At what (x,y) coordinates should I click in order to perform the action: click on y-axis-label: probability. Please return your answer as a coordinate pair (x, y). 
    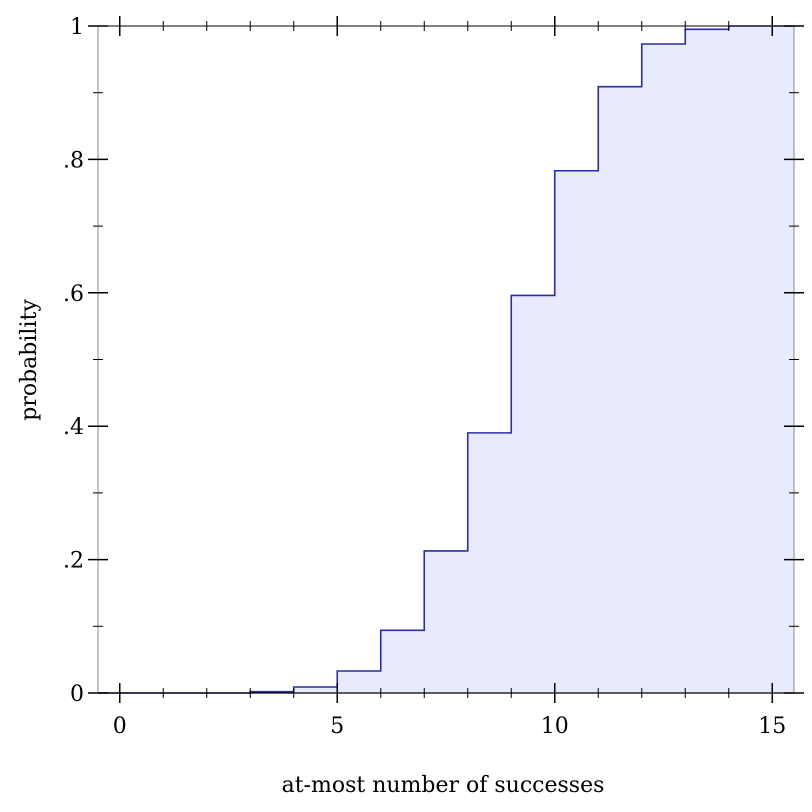
    Looking at the image, I should click on (29, 360).